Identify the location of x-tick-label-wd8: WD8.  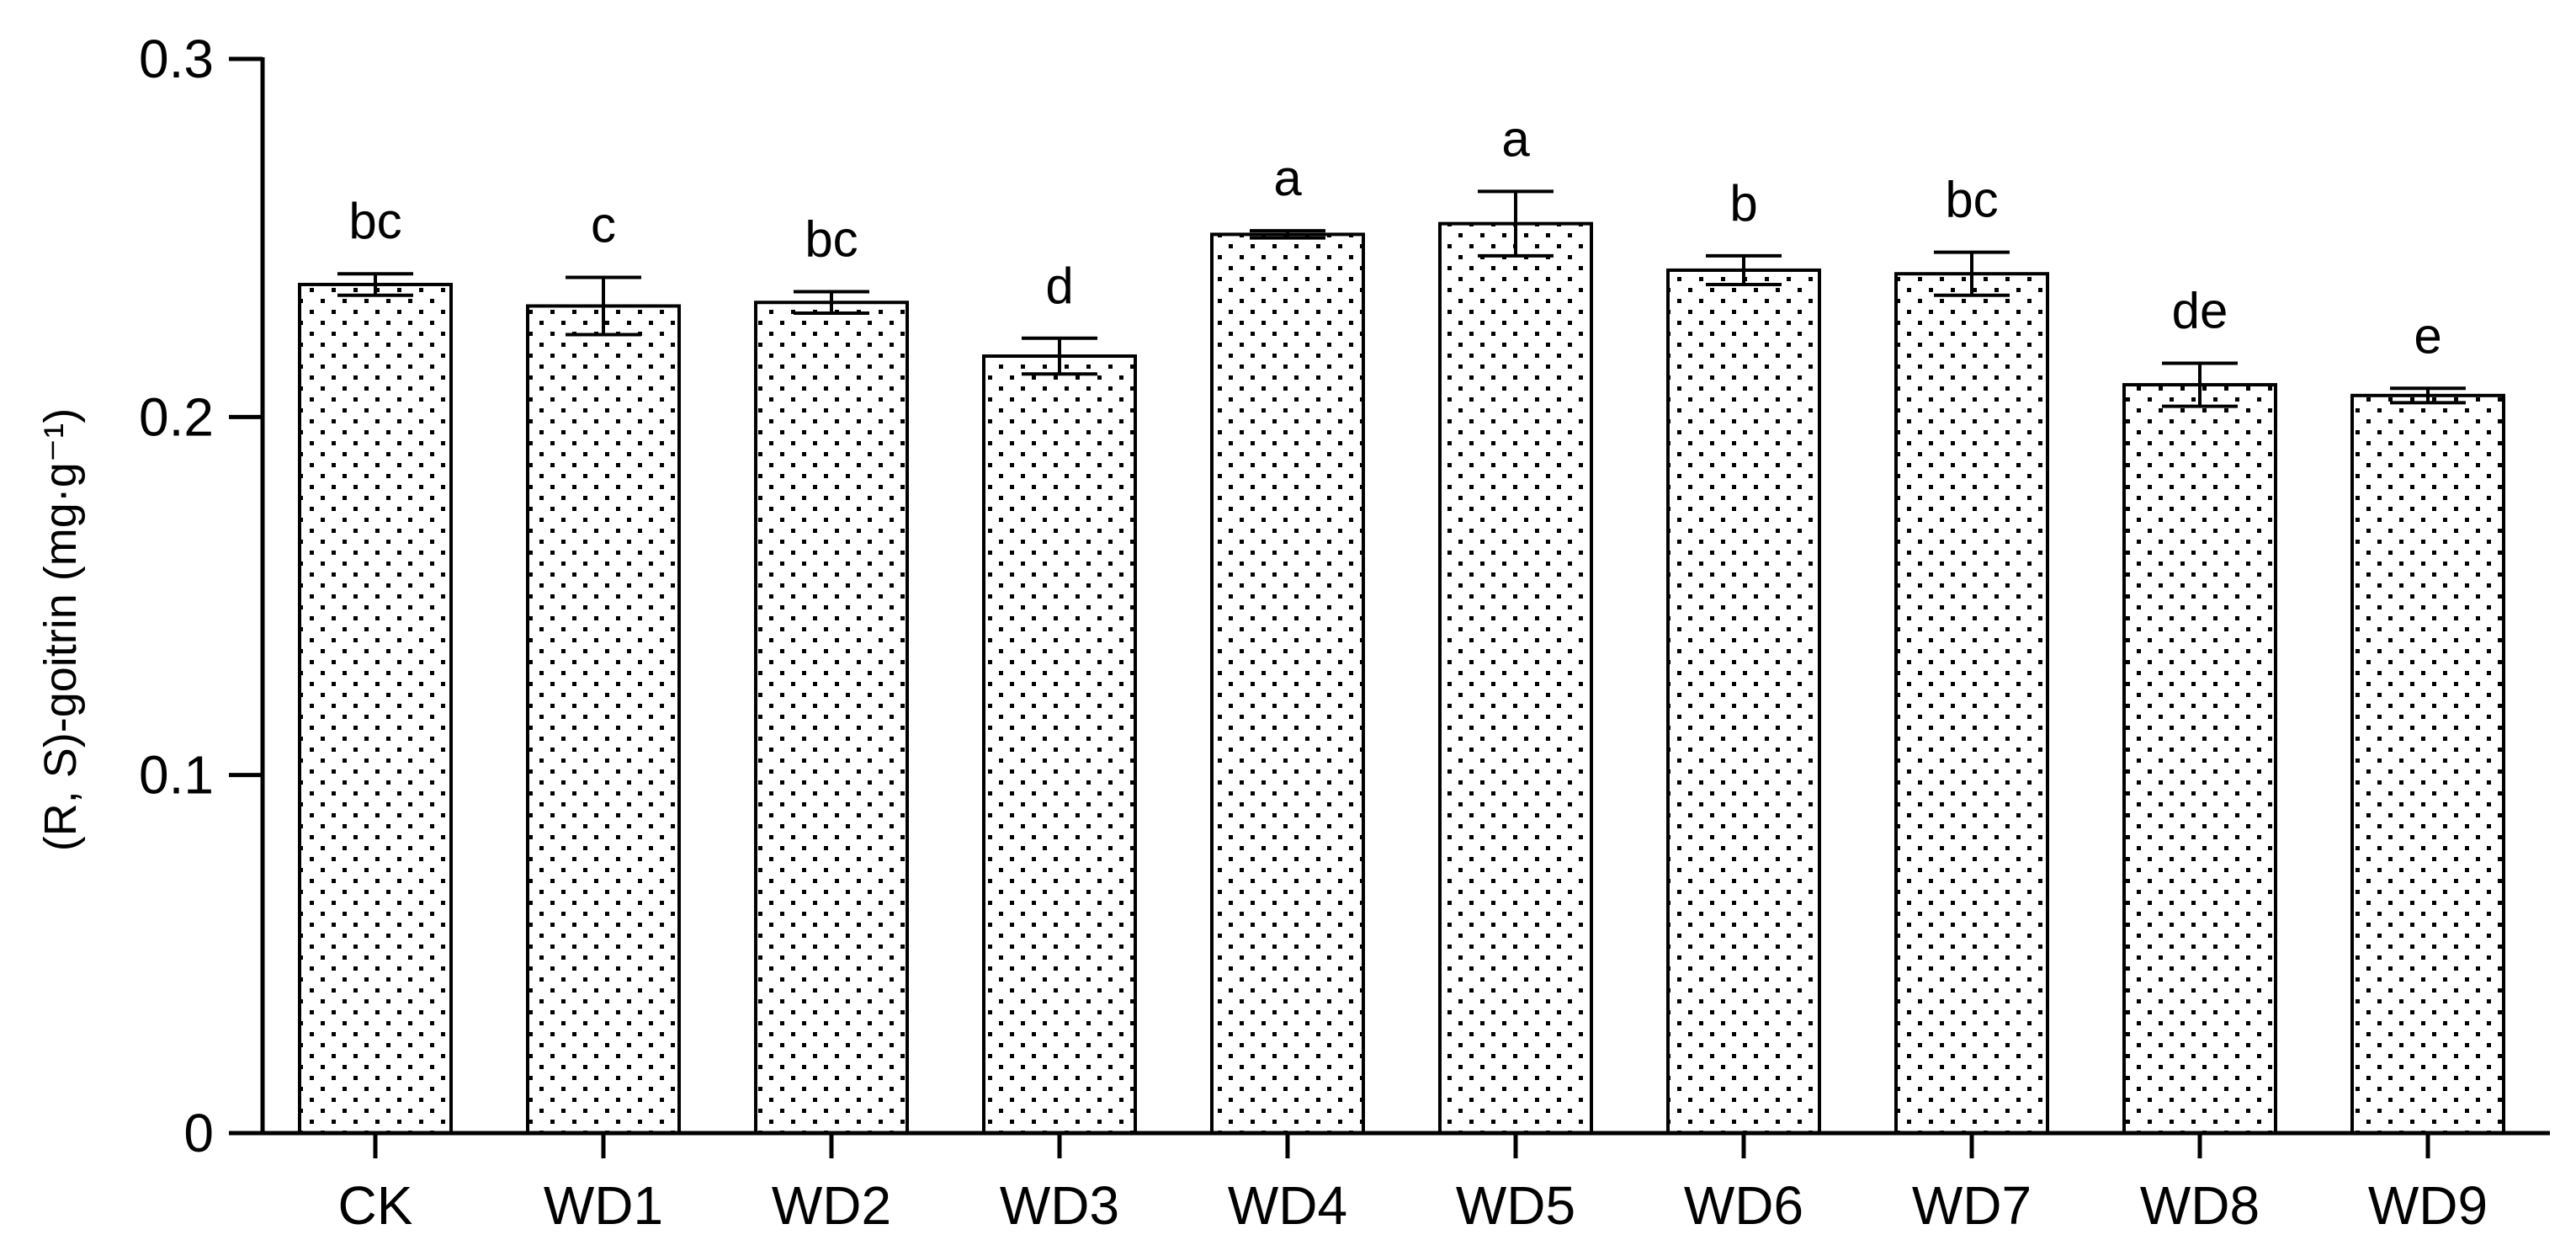
(2200, 1205).